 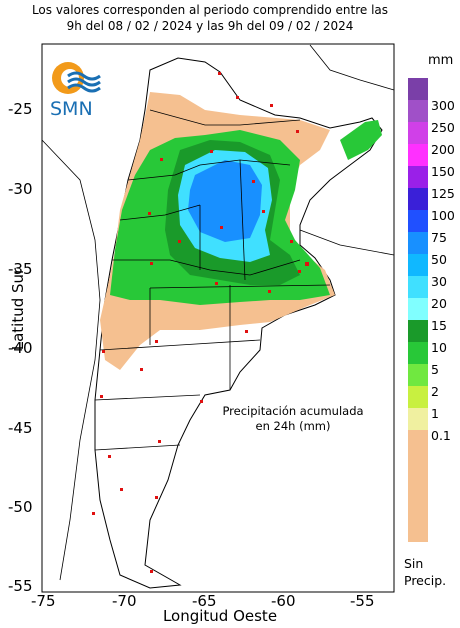 What do you see at coordinates (439, 237) in the screenshot?
I see `legend-level: 75` at bounding box center [439, 237].